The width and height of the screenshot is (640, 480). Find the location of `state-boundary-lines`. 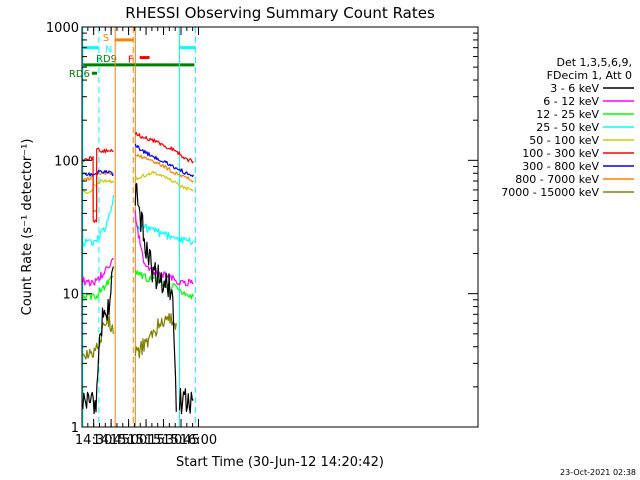

state-boundary-lines is located at coordinates (139, 227).